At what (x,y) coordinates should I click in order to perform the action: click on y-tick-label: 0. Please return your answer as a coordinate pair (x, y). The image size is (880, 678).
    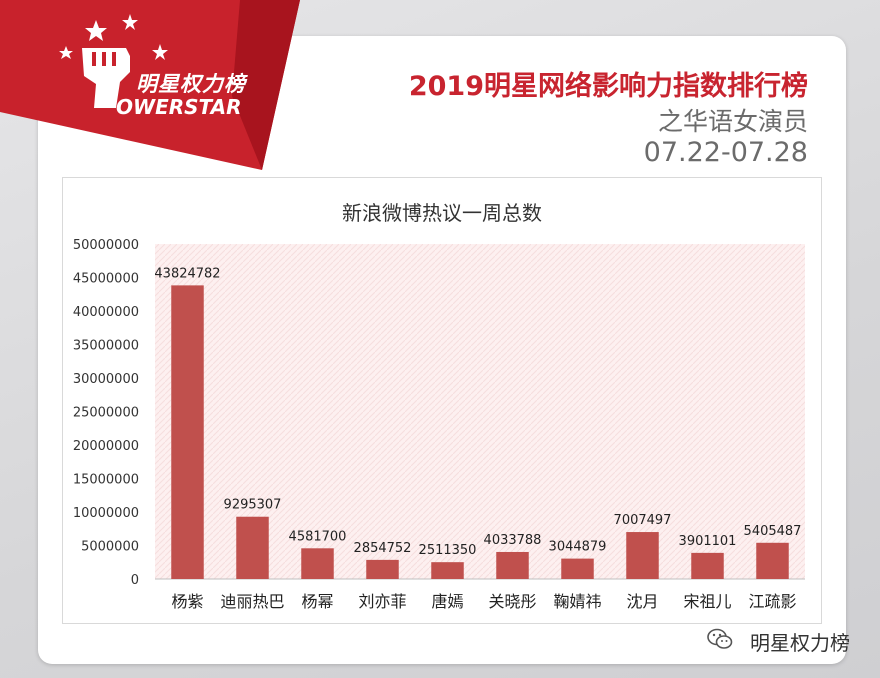
    Looking at the image, I should click on (135, 580).